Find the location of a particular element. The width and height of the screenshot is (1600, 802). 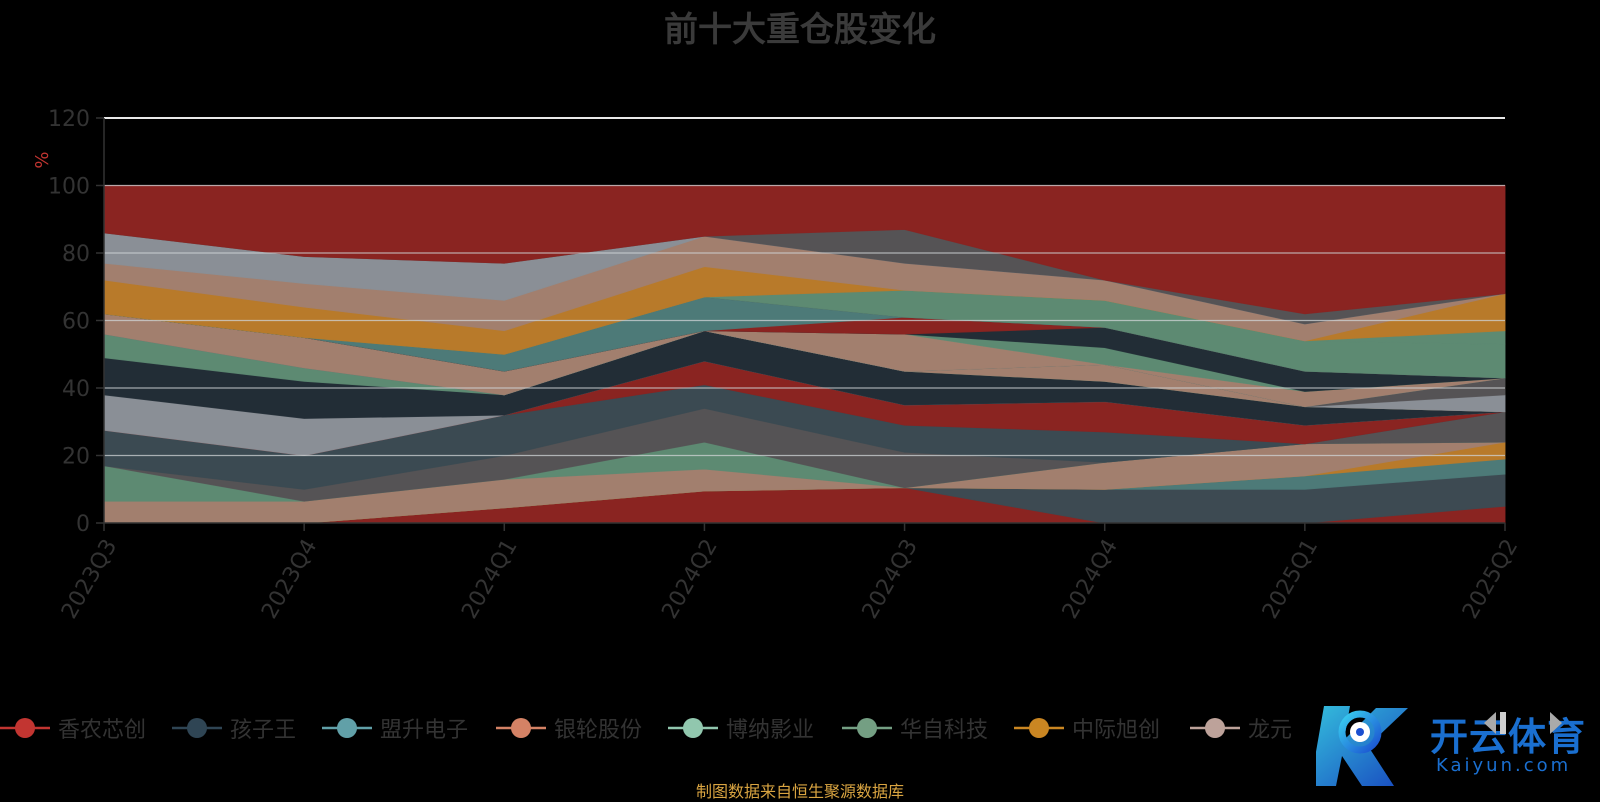

legend-item: 银轮股份 is located at coordinates (569, 728).